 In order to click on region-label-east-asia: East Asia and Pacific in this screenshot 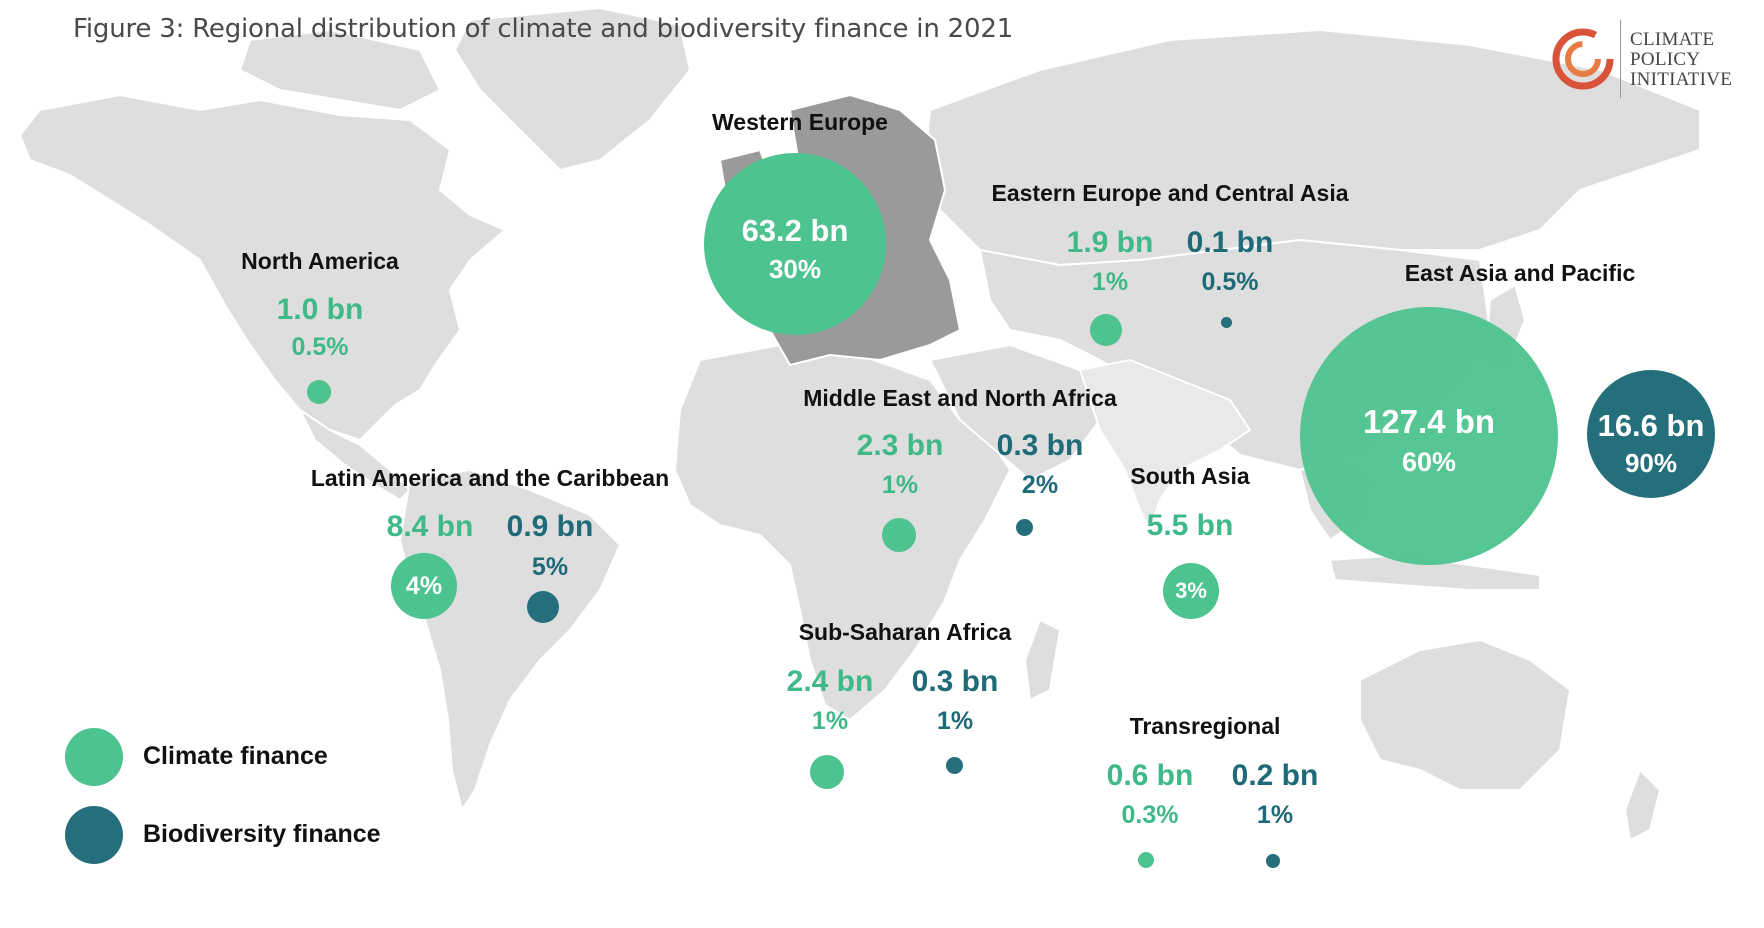, I will do `click(1520, 273)`.